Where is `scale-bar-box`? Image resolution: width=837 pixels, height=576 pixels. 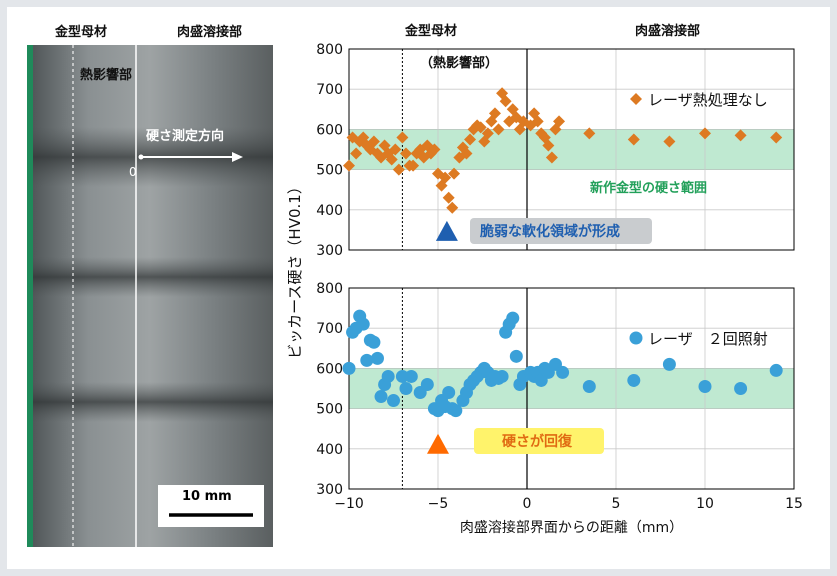
scale-bar-box is located at coordinates (211, 506).